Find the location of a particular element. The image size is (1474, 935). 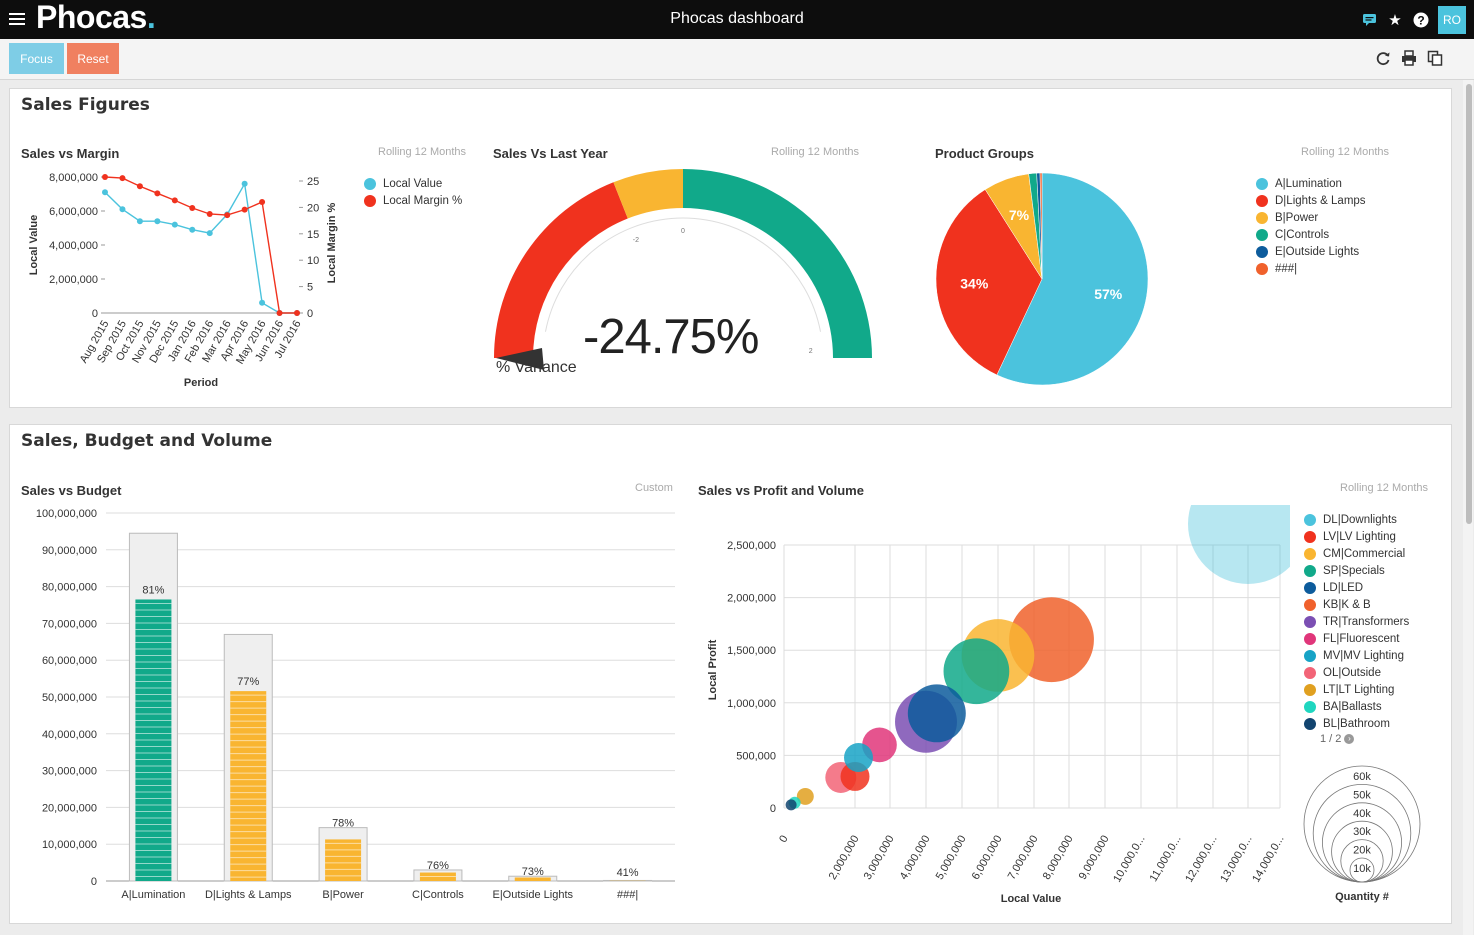

y2-tick-label: 10 is located at coordinates (313, 261).